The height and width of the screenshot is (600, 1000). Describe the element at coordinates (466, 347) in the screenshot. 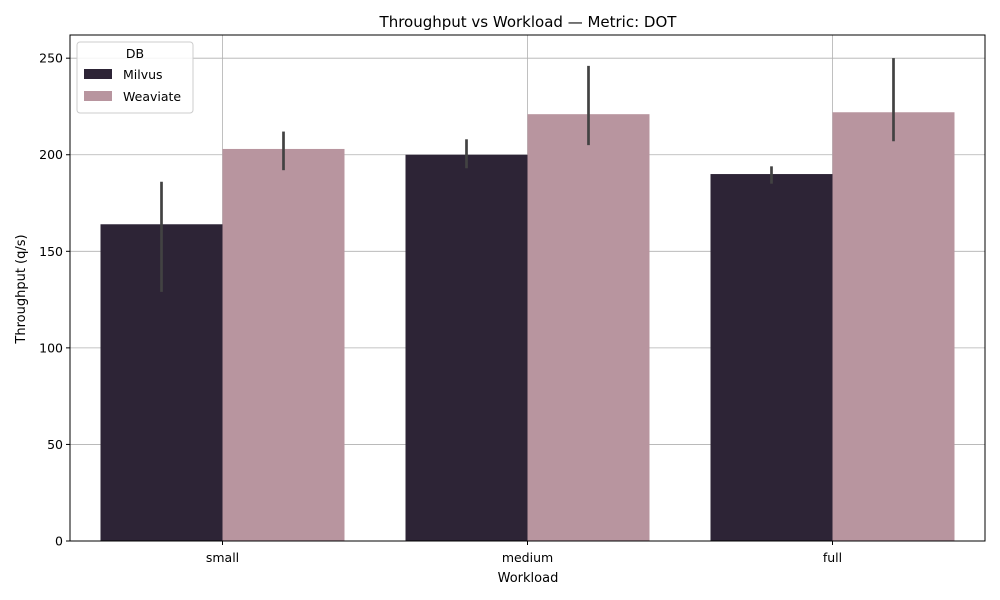

I see `bar-milvus-medium` at that location.